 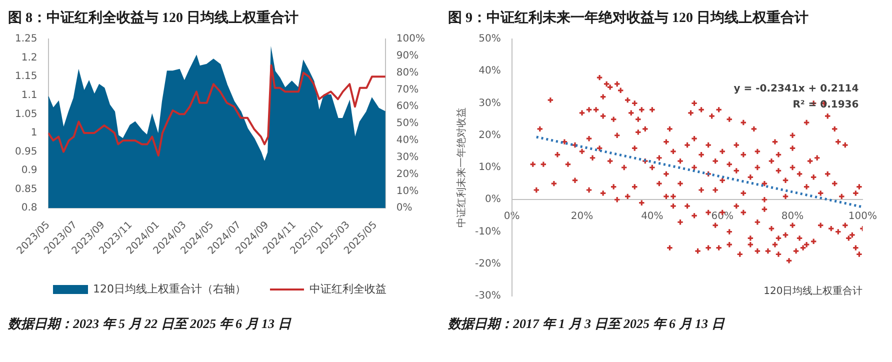 What do you see at coordinates (407, 191) in the screenshot?
I see `y2-tick-label: 10%` at bounding box center [407, 191].